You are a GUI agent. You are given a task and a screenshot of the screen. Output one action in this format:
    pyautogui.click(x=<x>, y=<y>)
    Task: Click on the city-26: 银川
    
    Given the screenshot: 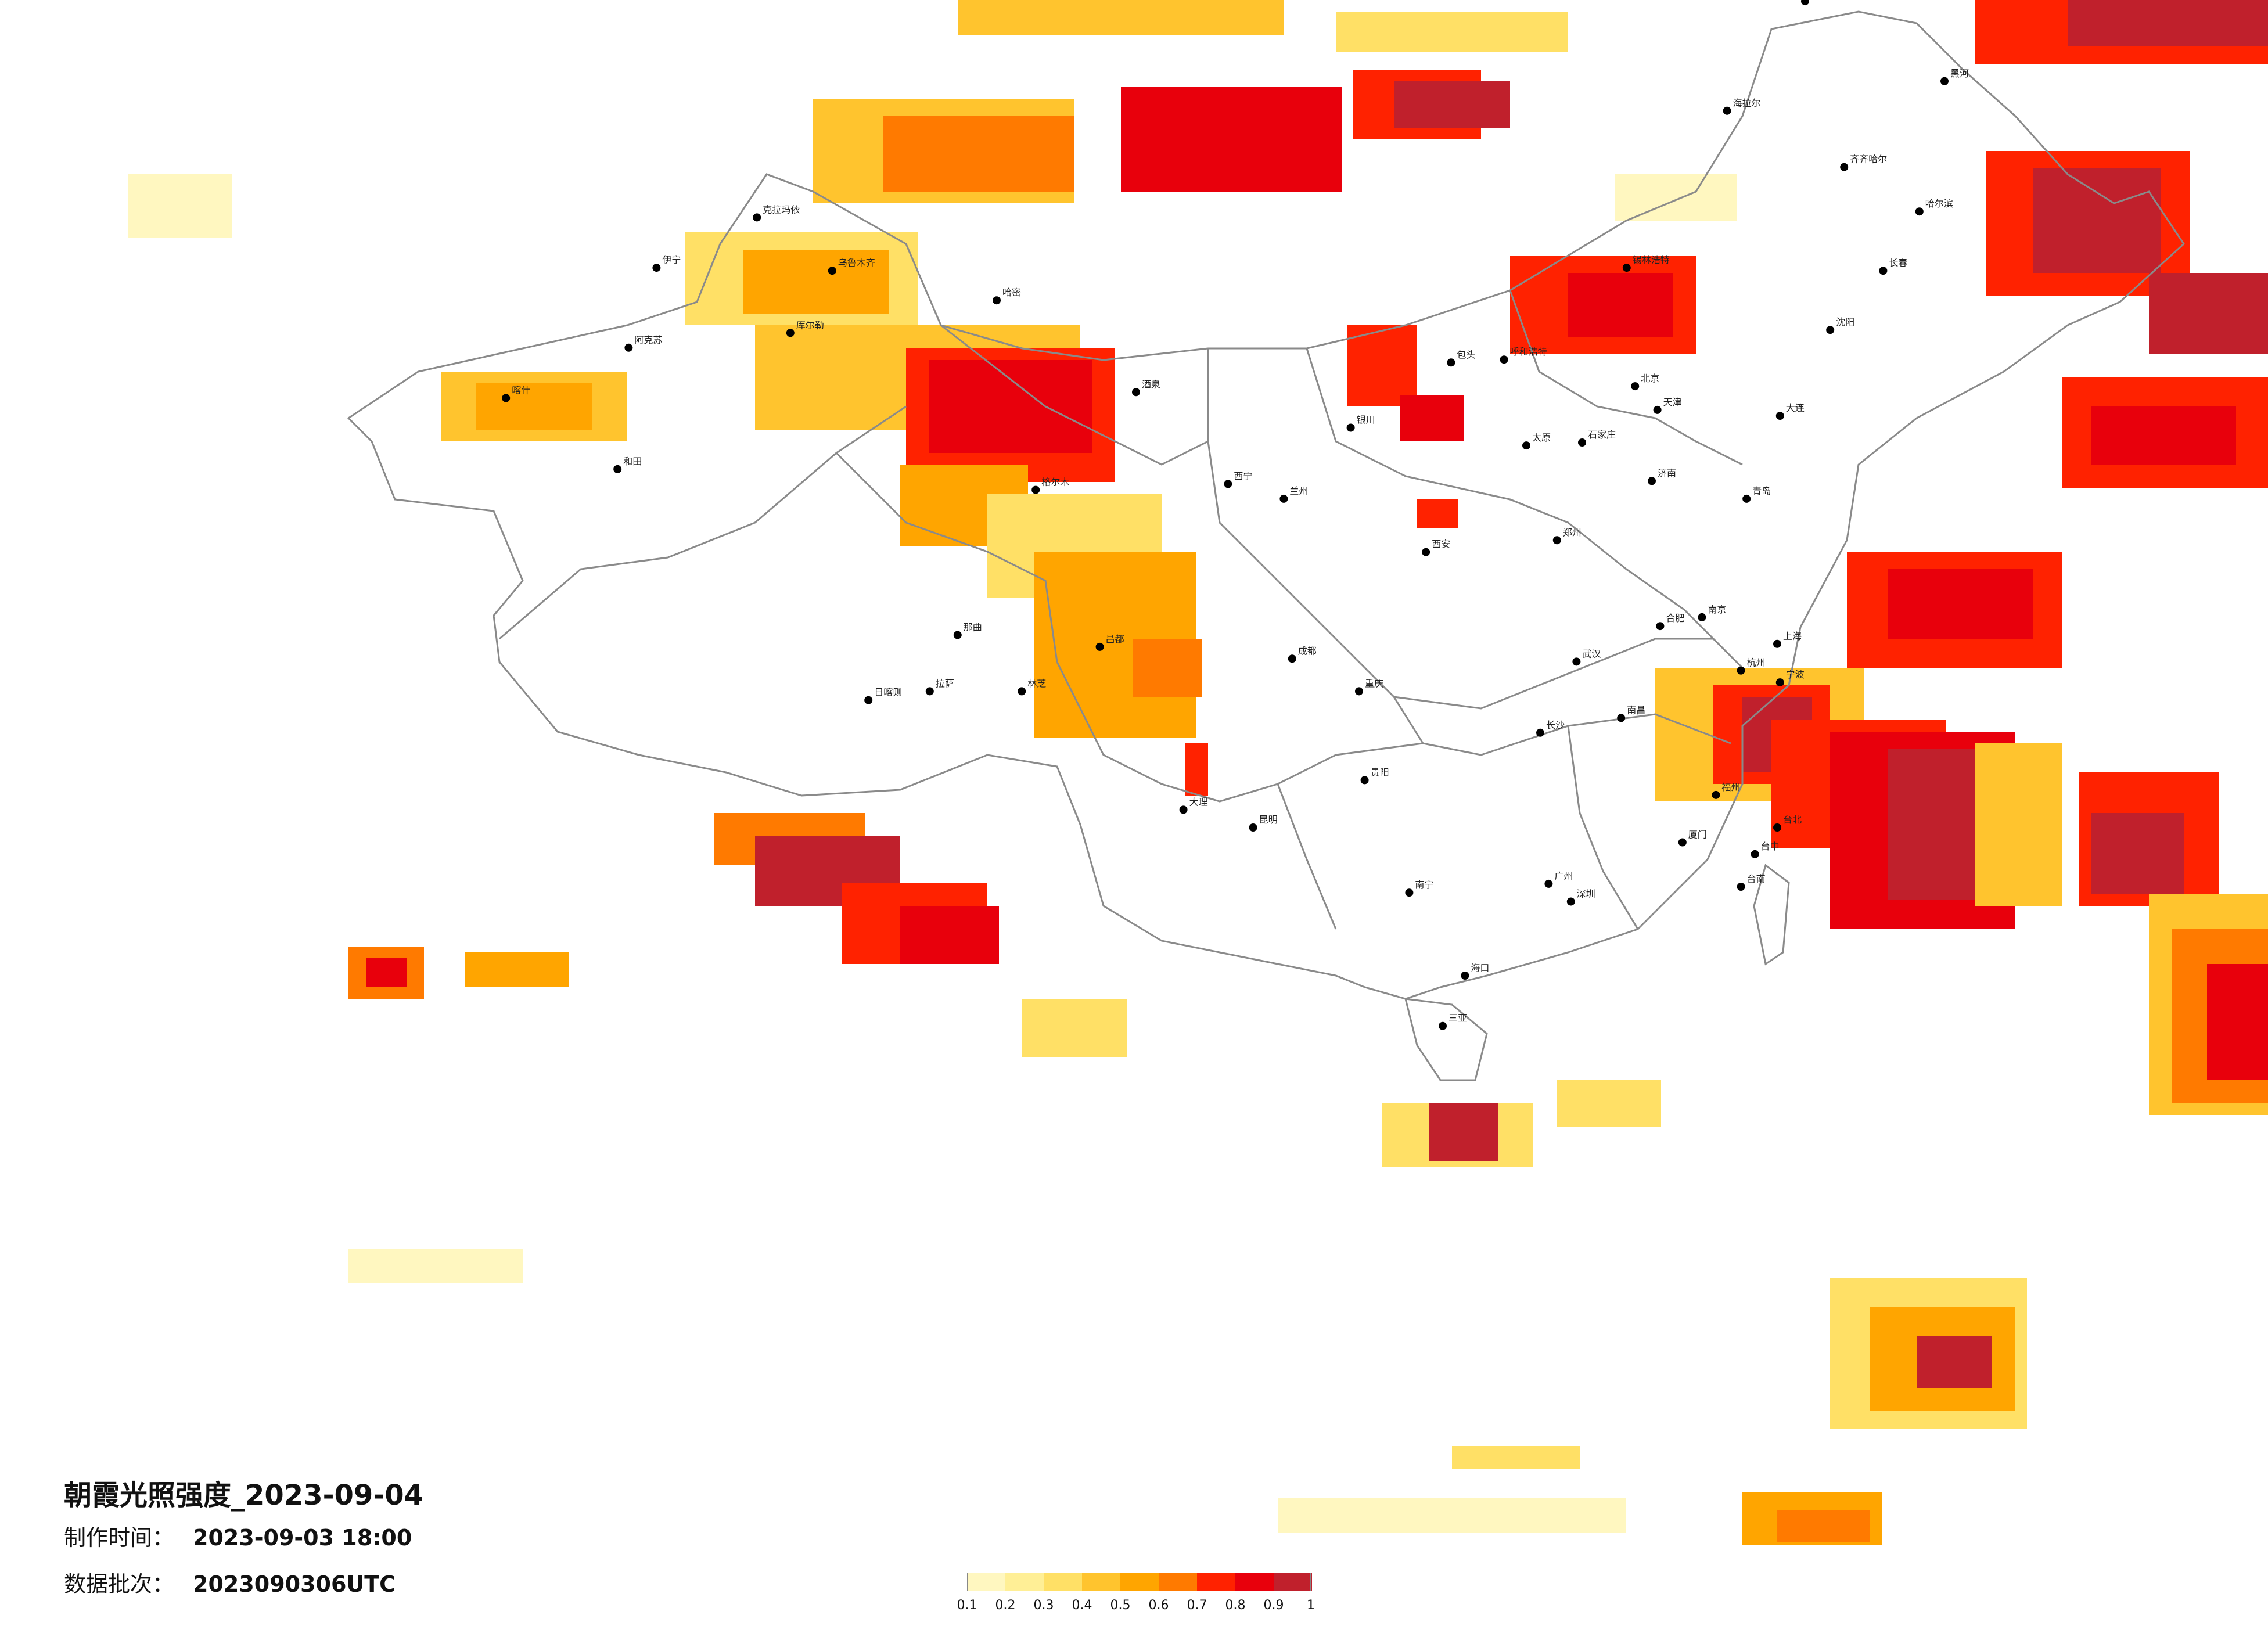 What is the action you would take?
    pyautogui.click(x=1360, y=423)
    